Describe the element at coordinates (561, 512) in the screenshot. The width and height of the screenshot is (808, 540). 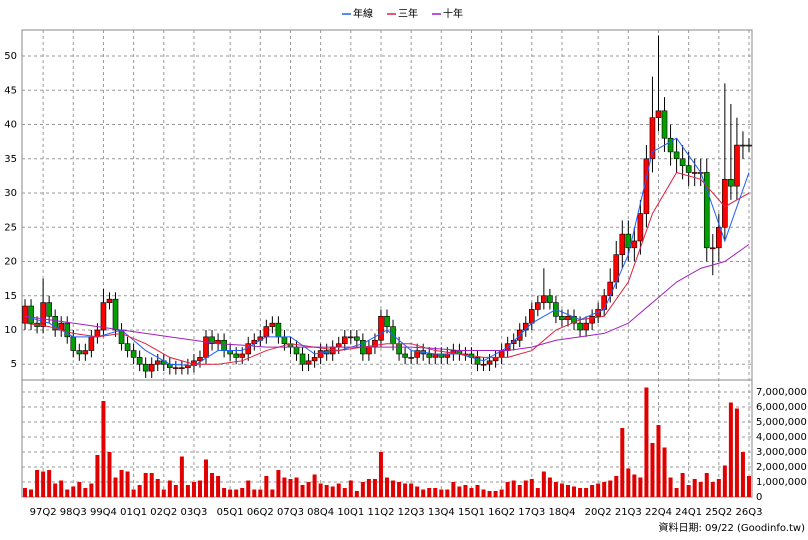
I see `x-tick-label: 18Q4` at that location.